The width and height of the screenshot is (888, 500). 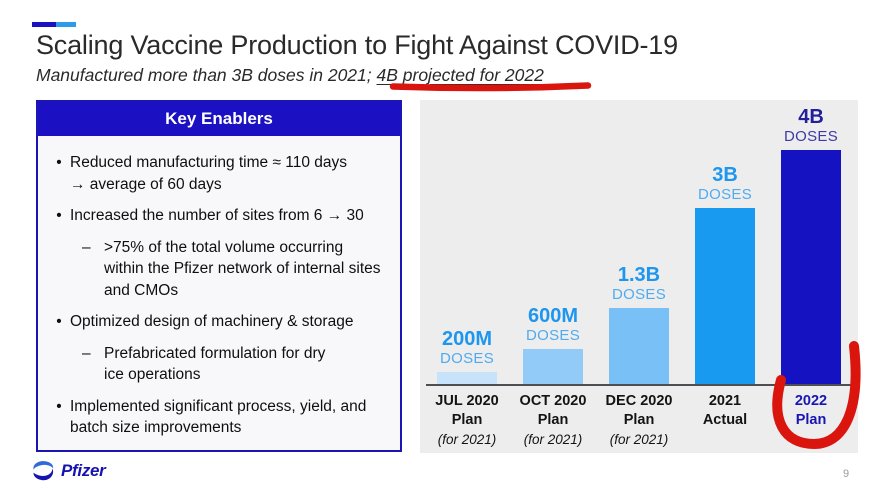 What do you see at coordinates (641, 385) in the screenshot?
I see `x-axis-line` at bounding box center [641, 385].